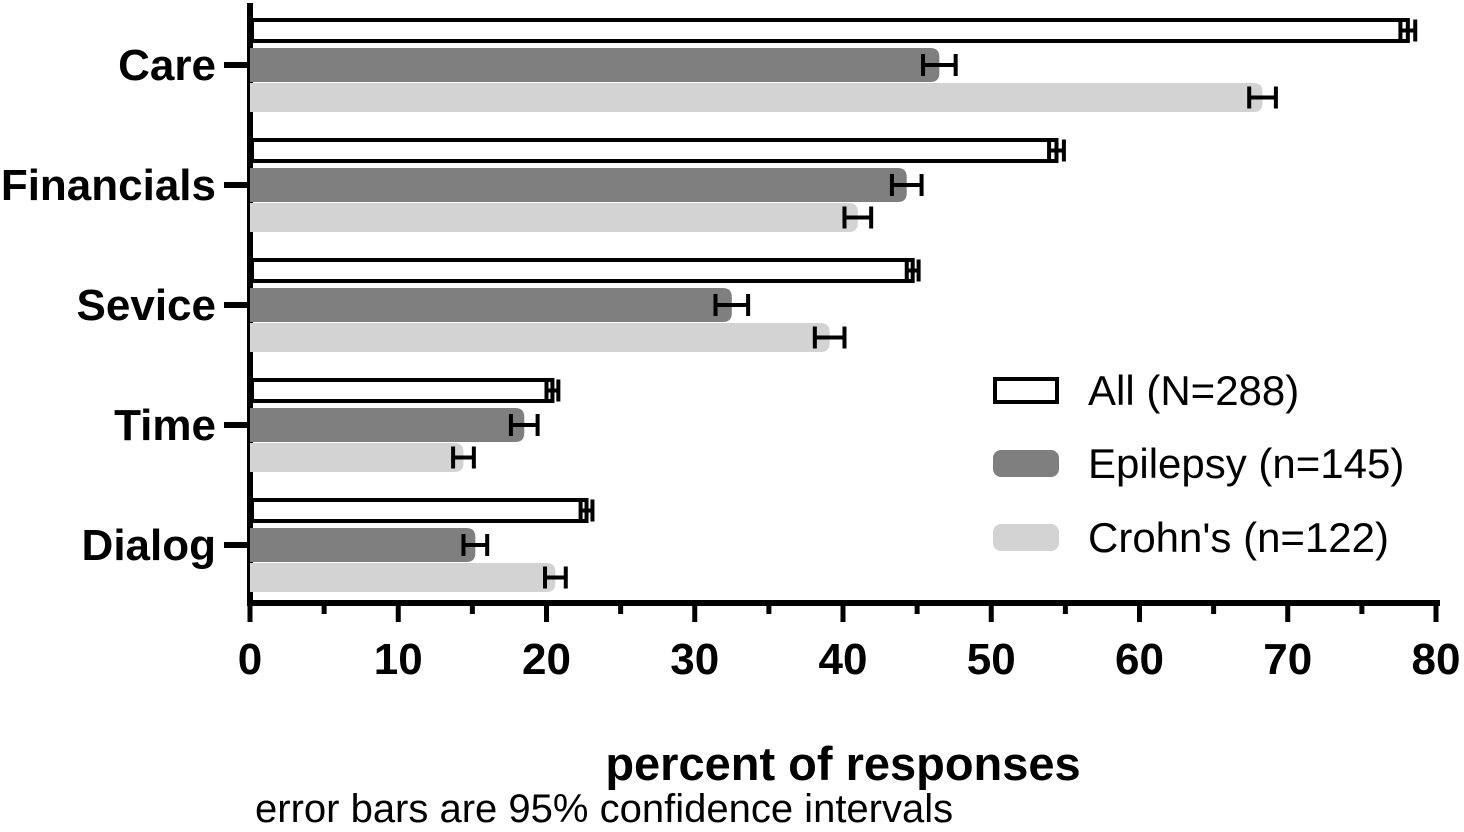 The height and width of the screenshot is (832, 1464). What do you see at coordinates (167, 65) in the screenshot?
I see `category-label: Care` at bounding box center [167, 65].